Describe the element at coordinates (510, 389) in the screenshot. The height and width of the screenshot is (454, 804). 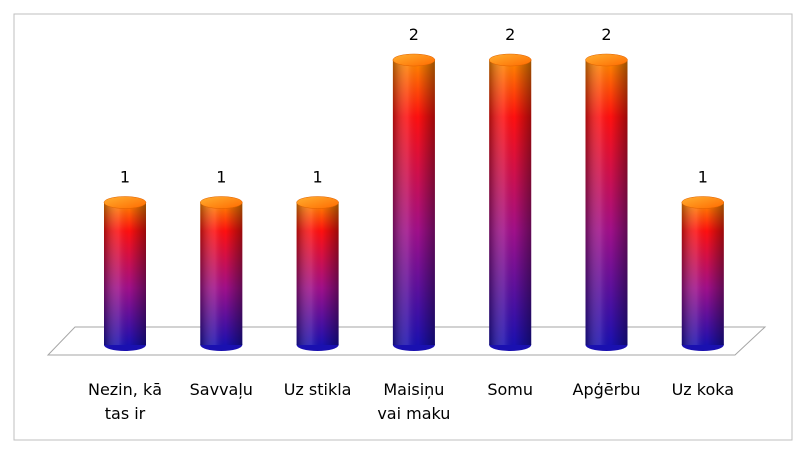
I see `x-tick-label: Somu` at that location.